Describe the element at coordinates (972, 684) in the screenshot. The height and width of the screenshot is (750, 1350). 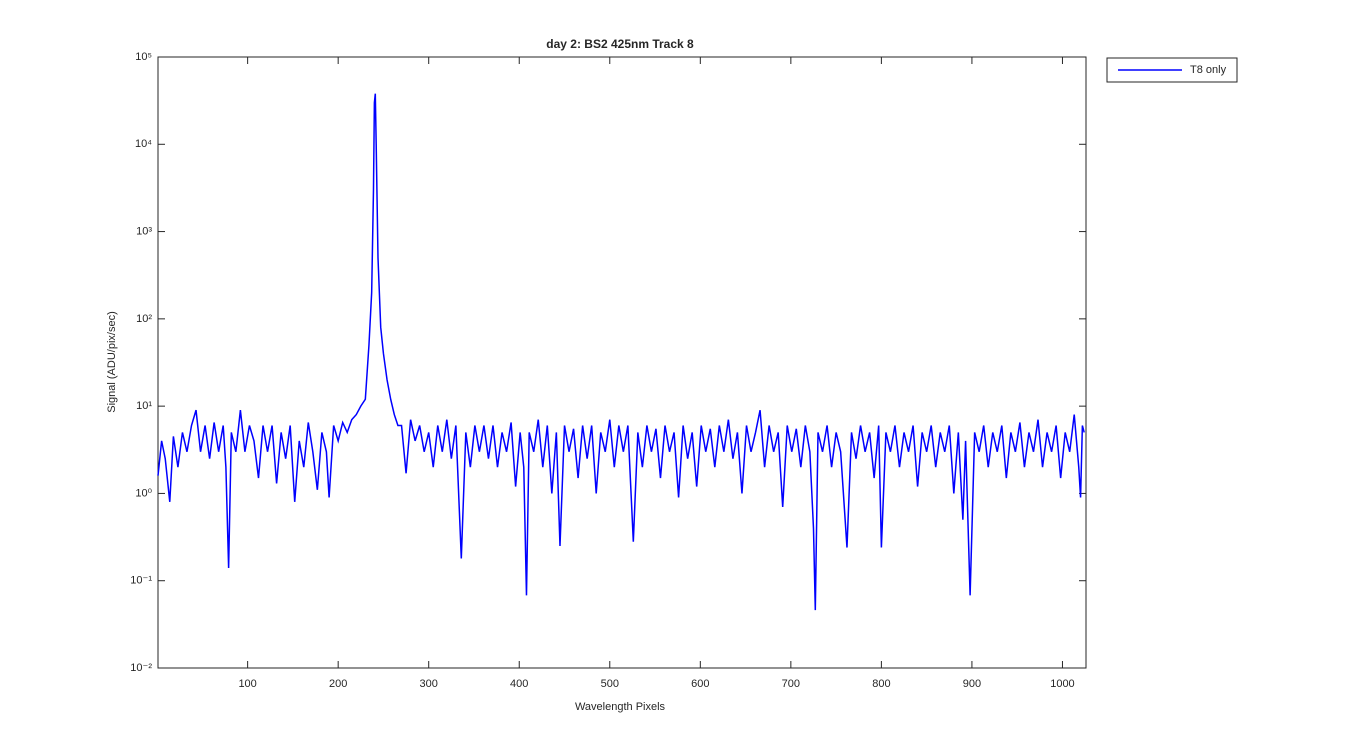
I see `x-tick-label: 900` at that location.